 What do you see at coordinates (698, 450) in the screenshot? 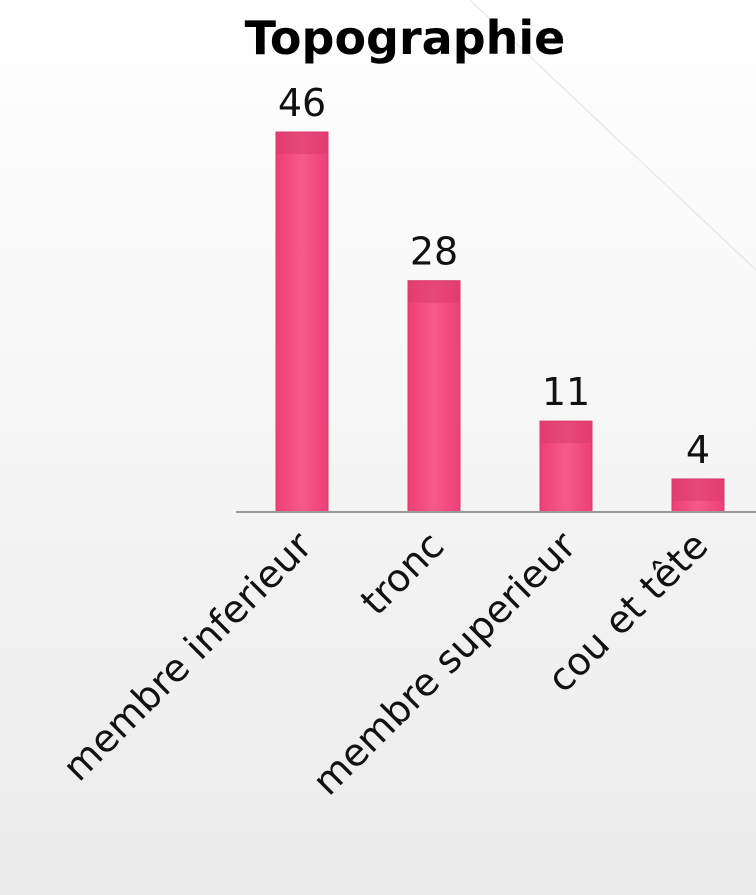
I see `data-label-4: 4` at bounding box center [698, 450].